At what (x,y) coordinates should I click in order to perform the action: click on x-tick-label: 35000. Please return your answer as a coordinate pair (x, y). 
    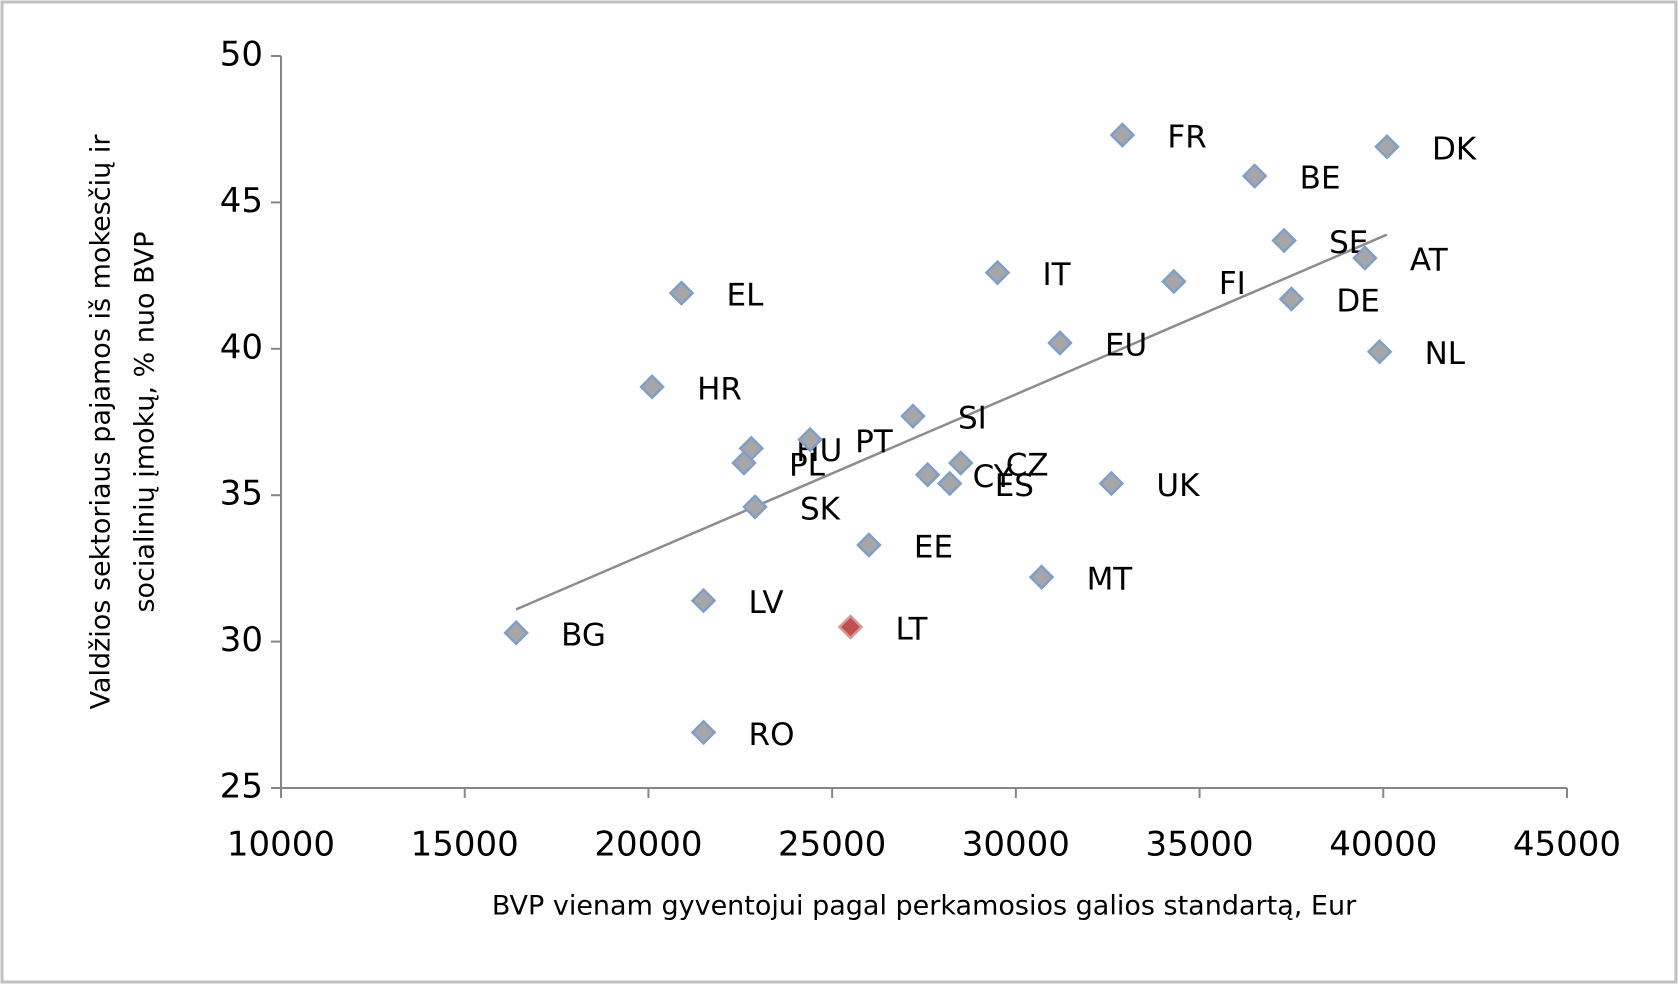
    Looking at the image, I should click on (1199, 845).